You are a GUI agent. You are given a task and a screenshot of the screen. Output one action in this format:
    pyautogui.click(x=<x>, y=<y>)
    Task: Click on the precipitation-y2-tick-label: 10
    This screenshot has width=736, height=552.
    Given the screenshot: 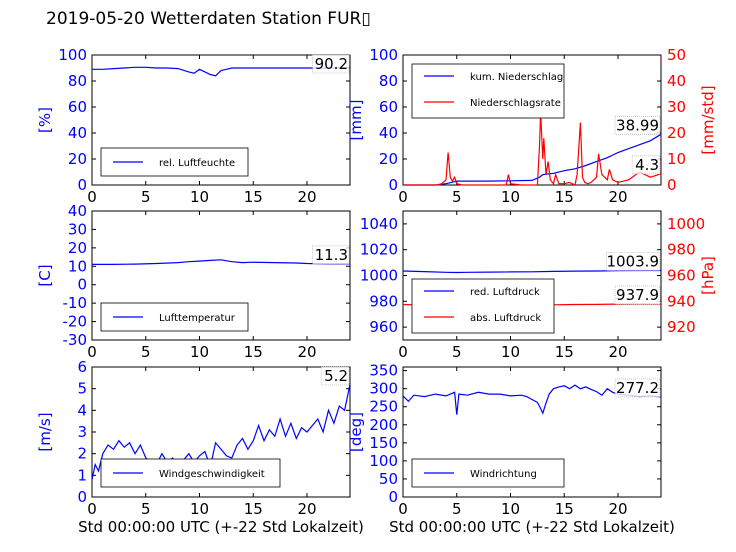 What is the action you would take?
    pyautogui.click(x=676, y=159)
    